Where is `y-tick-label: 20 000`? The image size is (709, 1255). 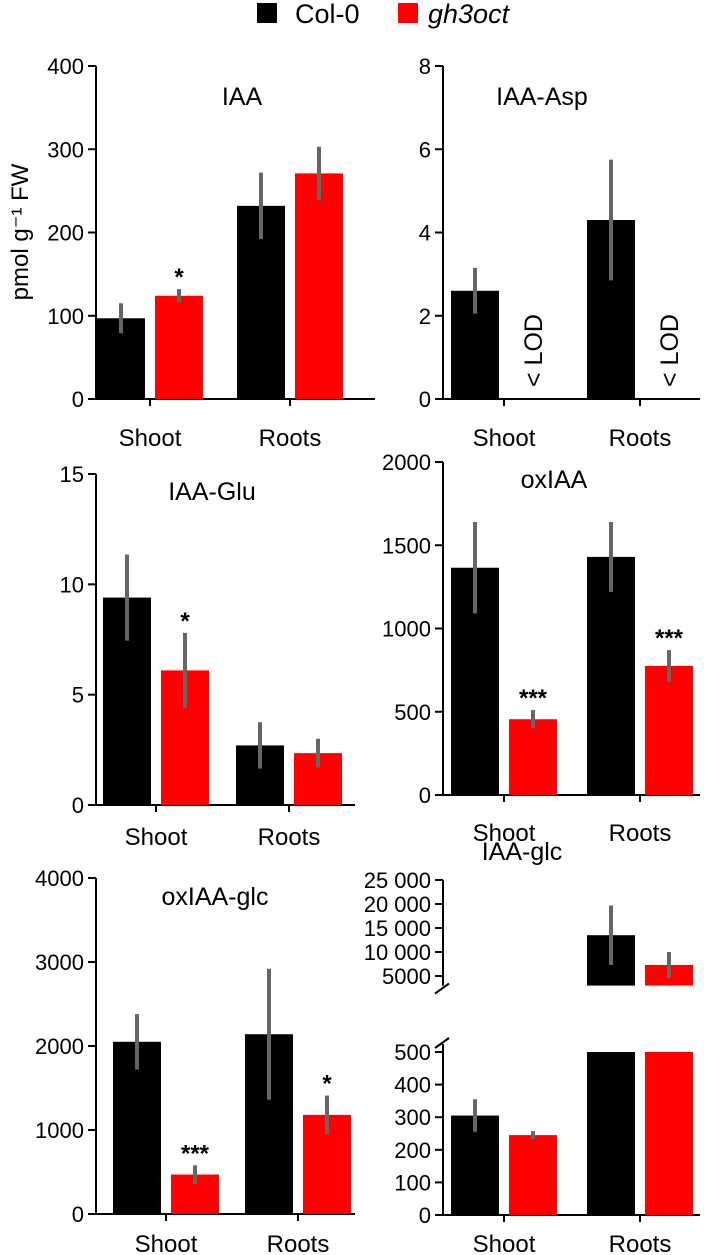 y-tick-label: 20 000 is located at coordinates (397, 904).